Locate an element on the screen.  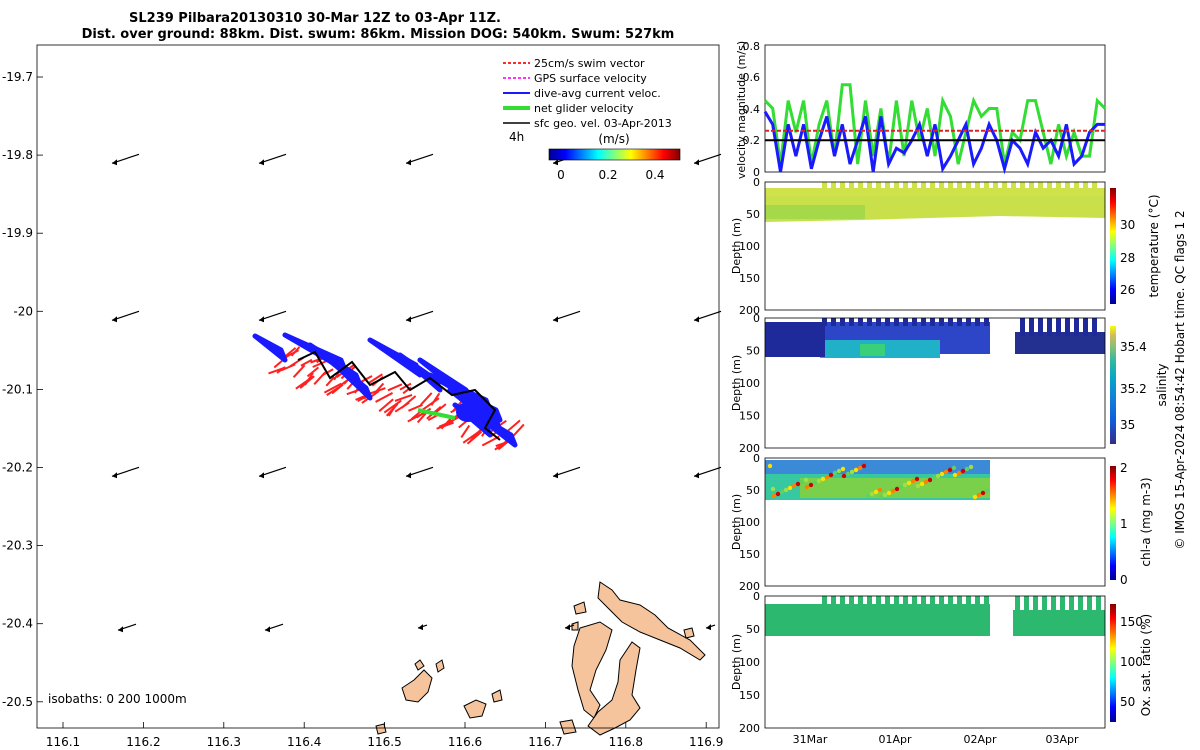
legend-gps-label: GPS surface velocity is located at coordinates (590, 78).